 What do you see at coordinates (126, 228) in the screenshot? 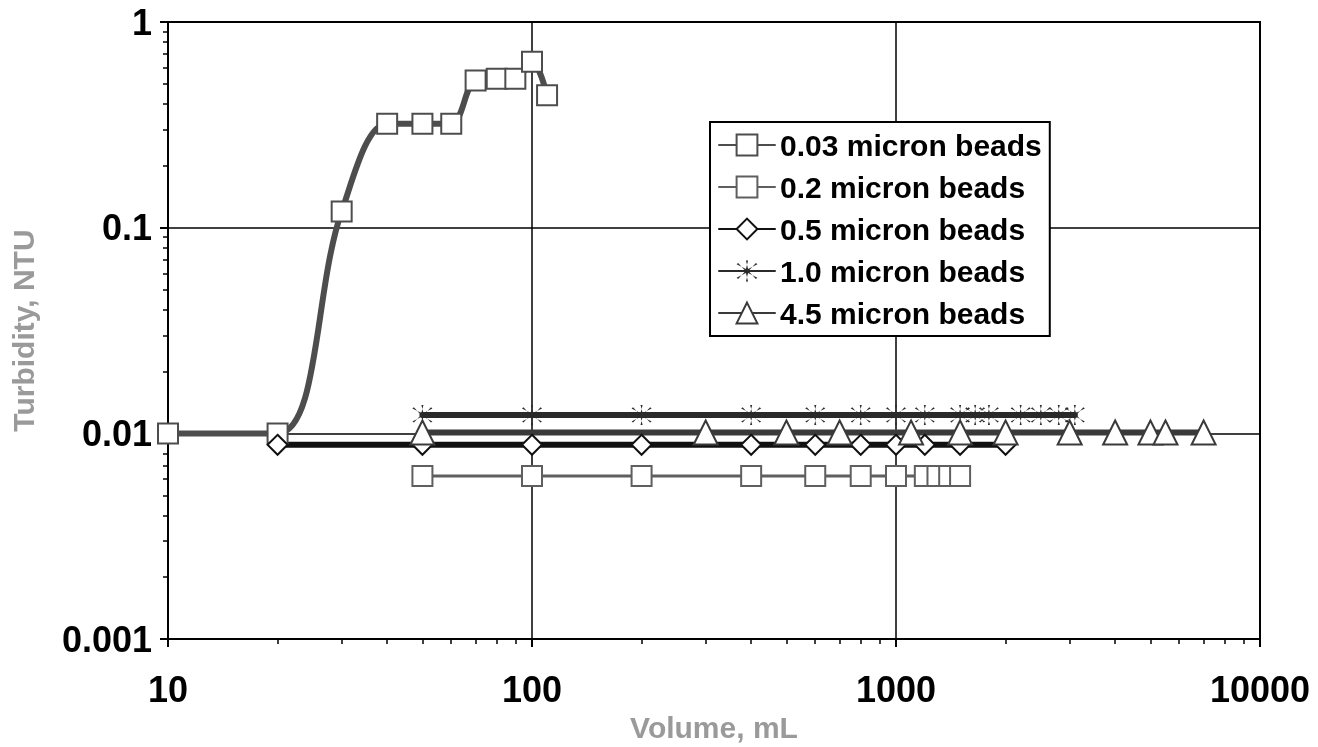
I see `y-tick-label: 0.1` at bounding box center [126, 228].